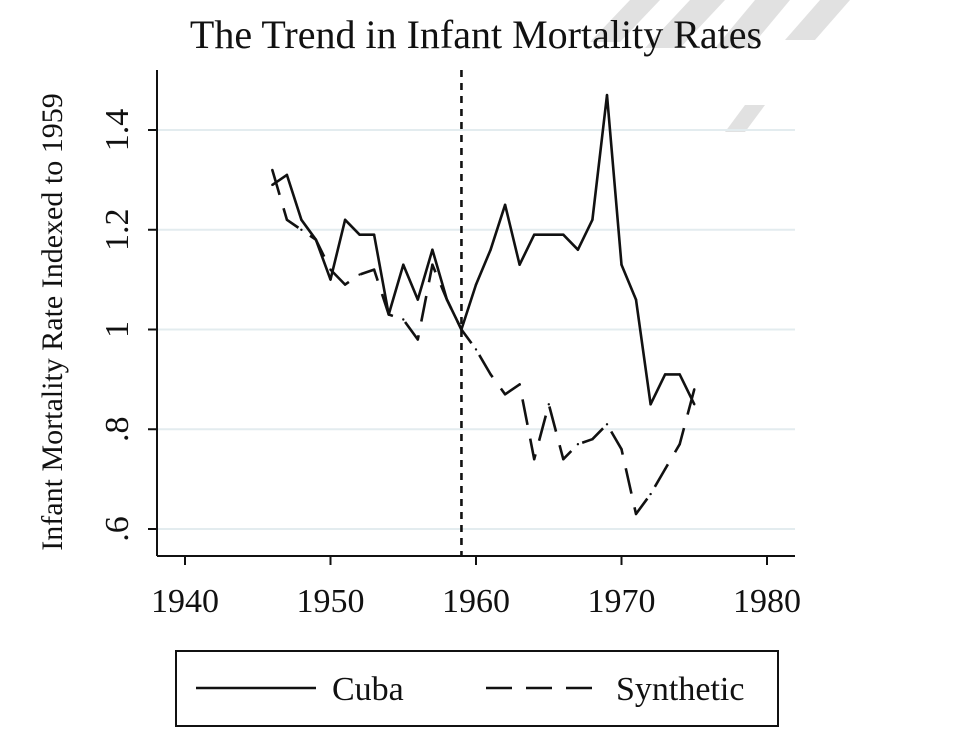 This screenshot has width=954, height=746. I want to click on x-tick-label: 1960, so click(476, 601).